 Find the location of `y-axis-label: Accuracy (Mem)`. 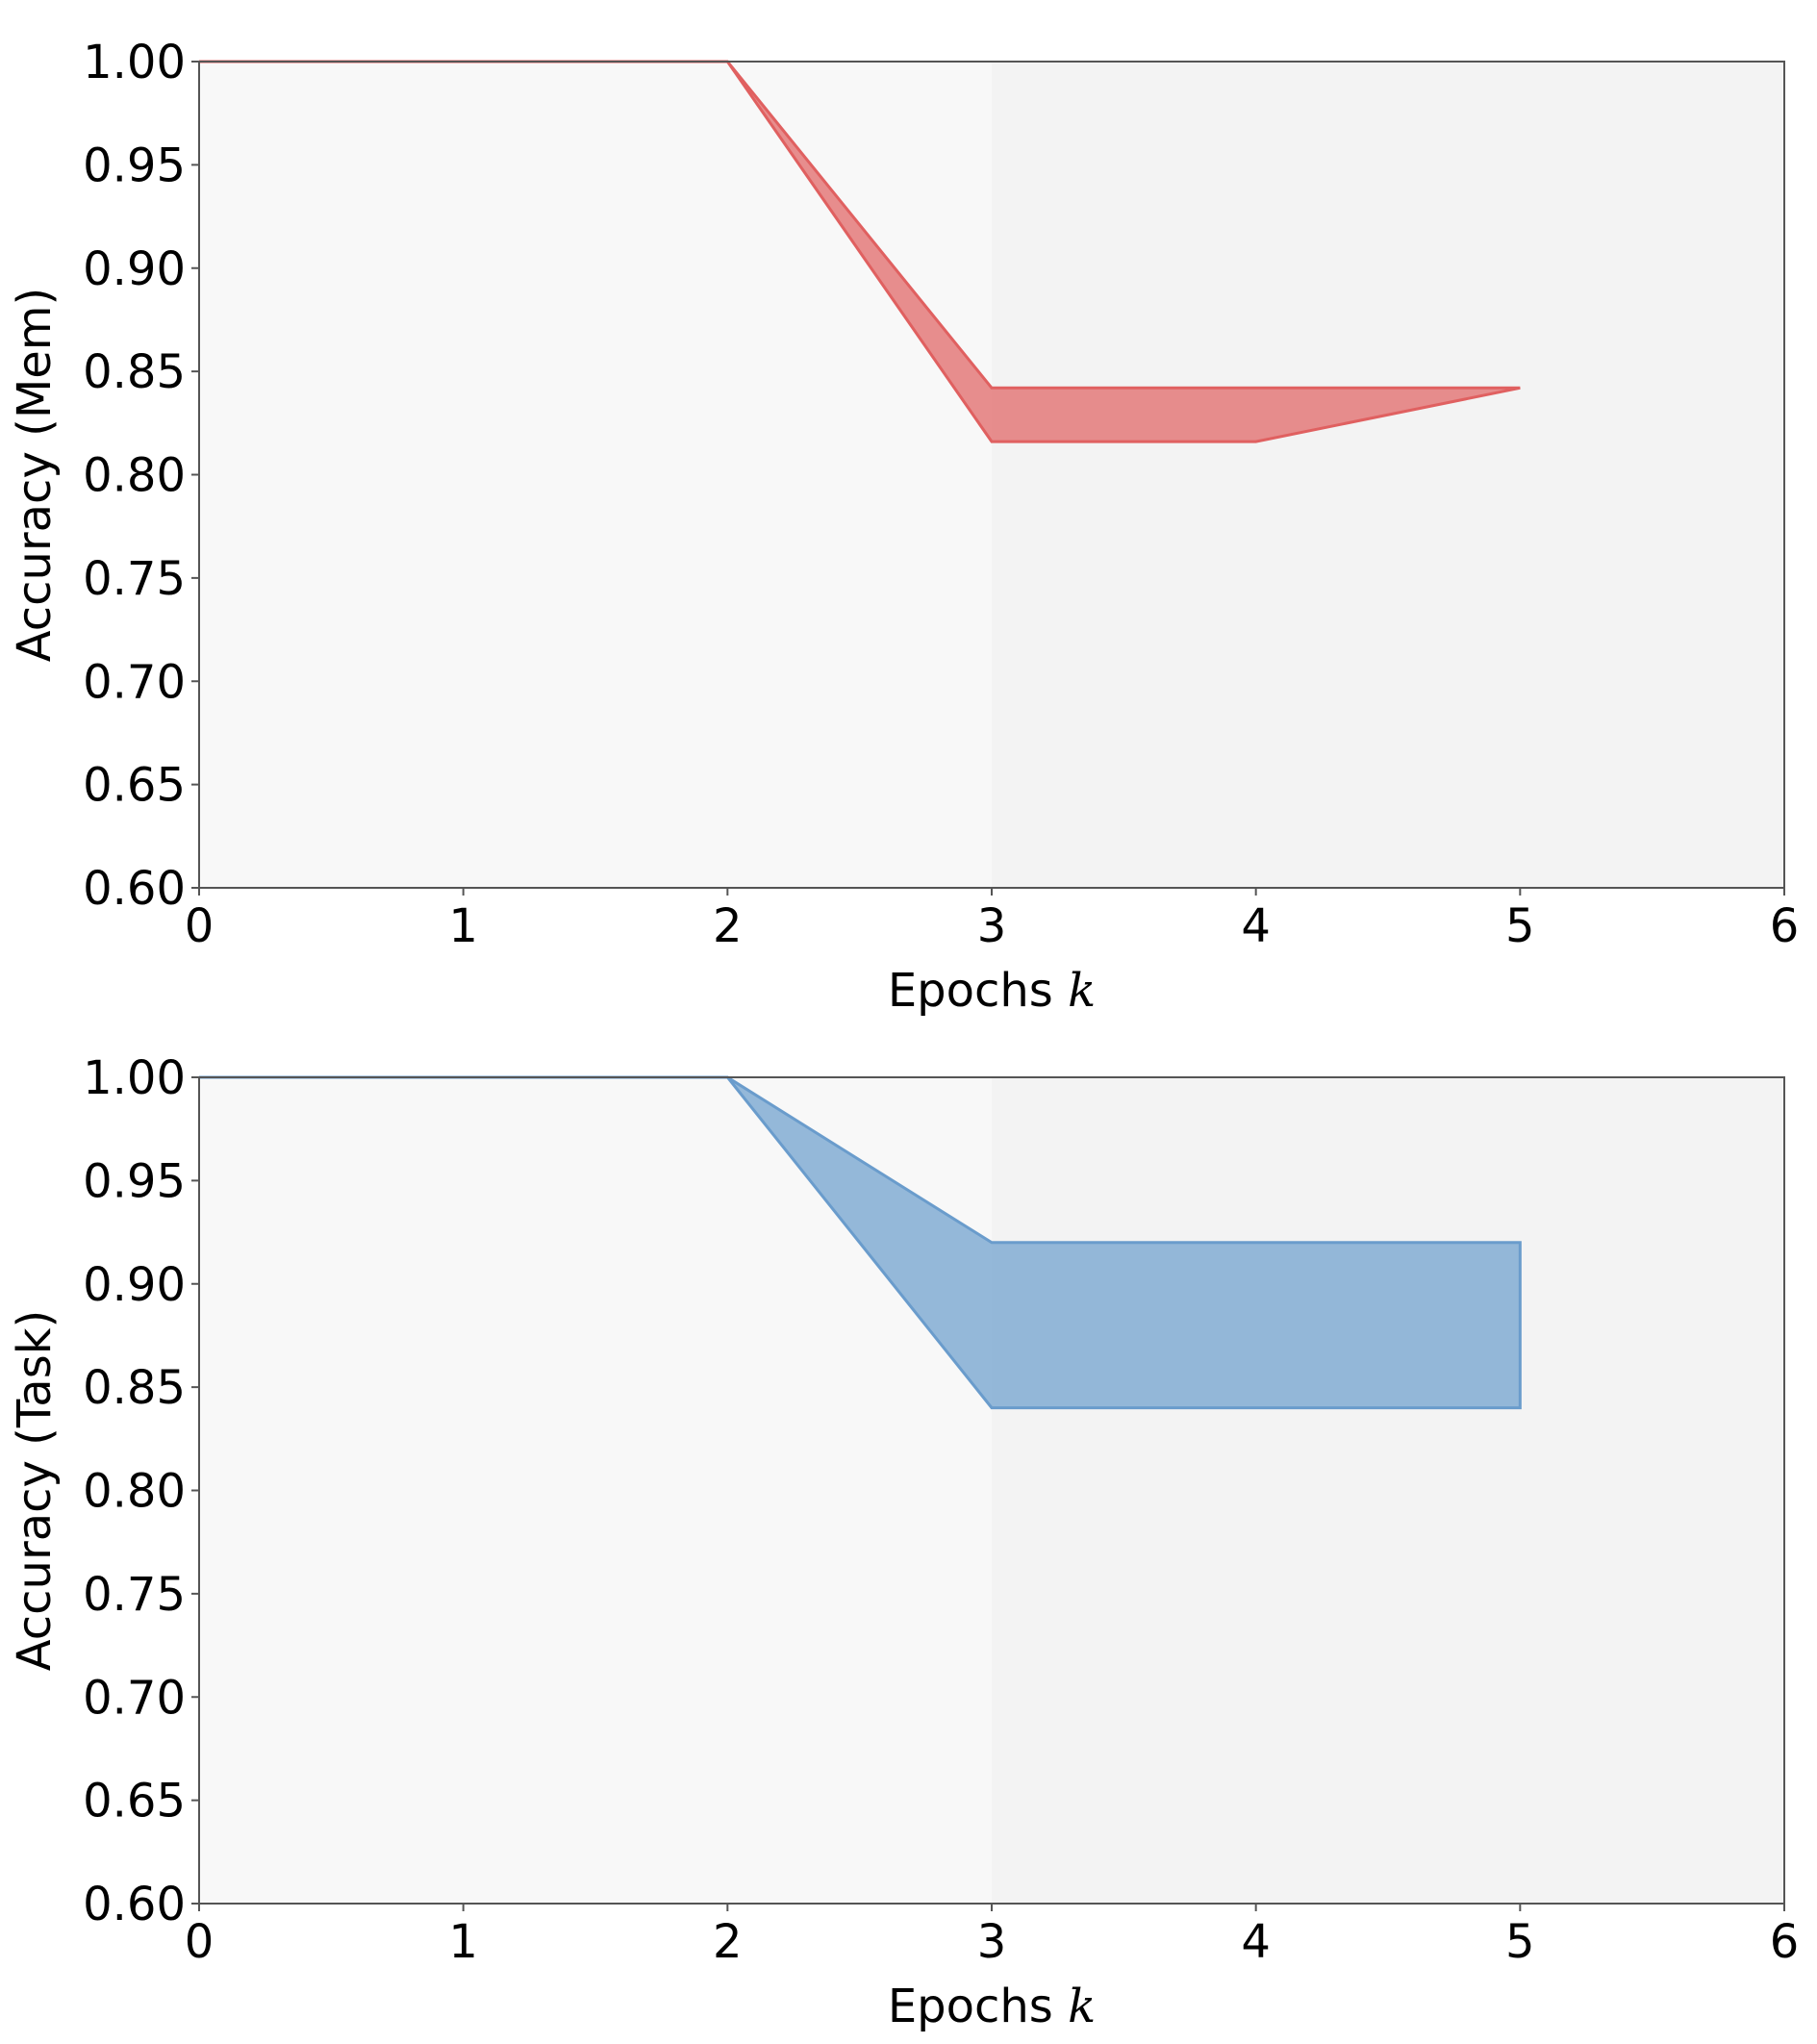

y-axis-label: Accuracy (Mem) is located at coordinates (35, 476).